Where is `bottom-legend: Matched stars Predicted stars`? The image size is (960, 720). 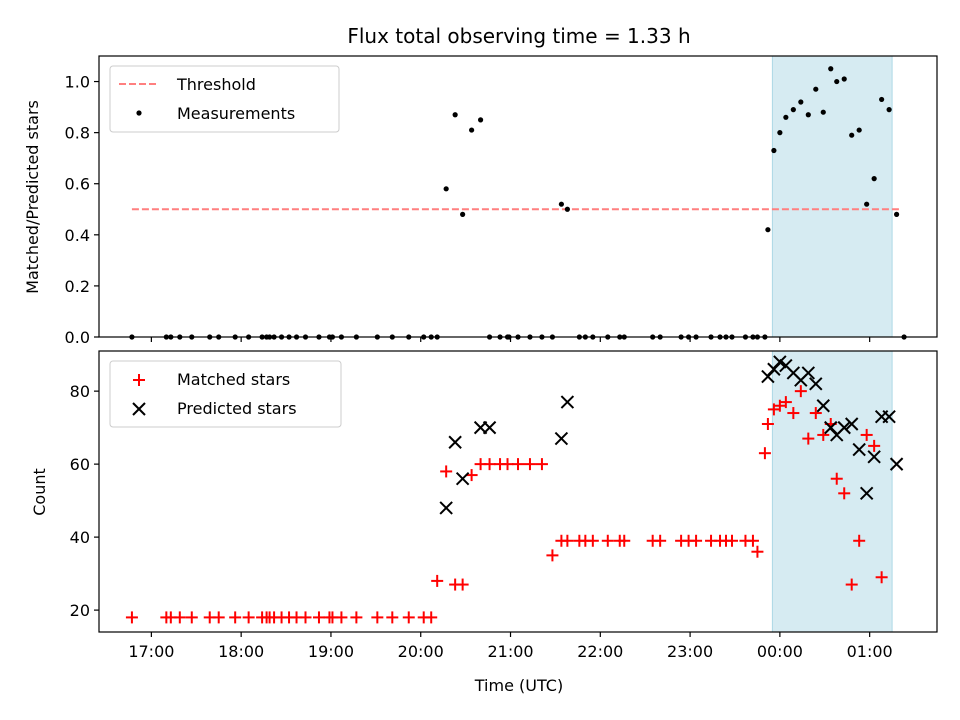 bottom-legend: Matched stars Predicted stars is located at coordinates (225, 394).